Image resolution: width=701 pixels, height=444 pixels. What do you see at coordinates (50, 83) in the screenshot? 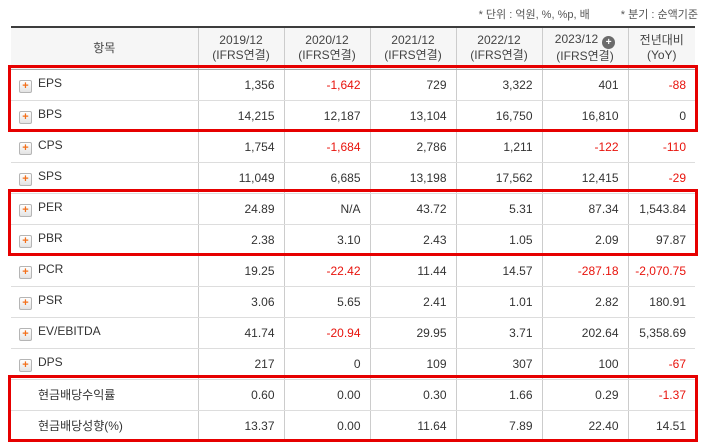
I see `row-label: EPS` at bounding box center [50, 83].